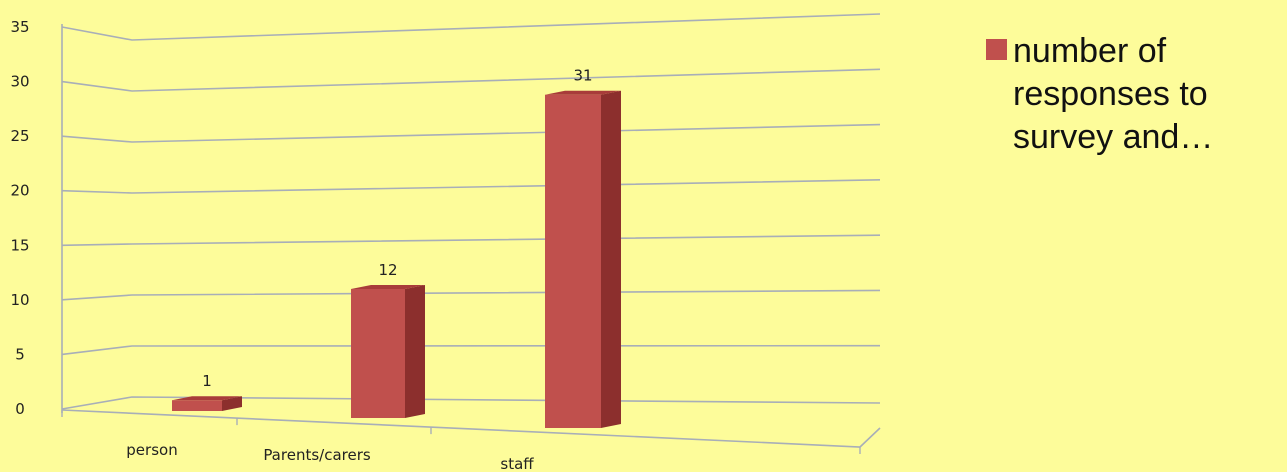  What do you see at coordinates (207, 381) in the screenshot?
I see `data-label: 1` at bounding box center [207, 381].